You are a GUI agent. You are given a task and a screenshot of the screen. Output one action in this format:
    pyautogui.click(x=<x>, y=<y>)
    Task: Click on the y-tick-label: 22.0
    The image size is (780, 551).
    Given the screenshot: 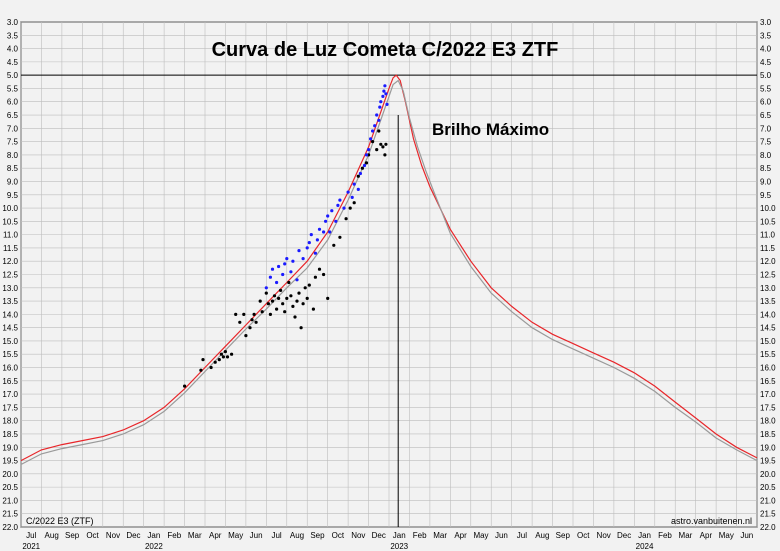 What is the action you would take?
    pyautogui.click(x=768, y=527)
    